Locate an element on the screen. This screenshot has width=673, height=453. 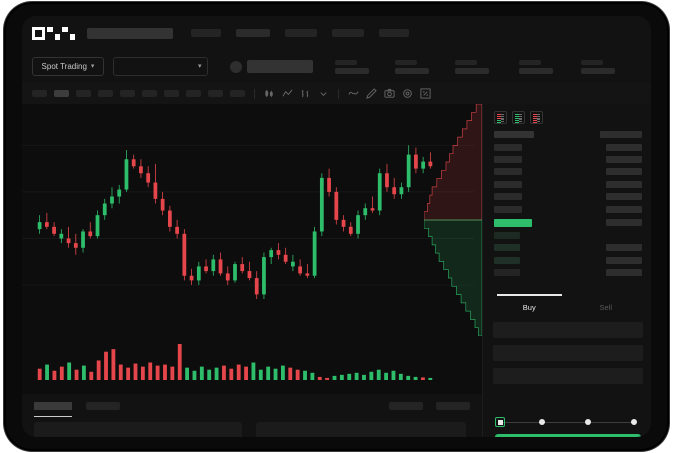
nav-item-markets is located at coordinates (206, 33).